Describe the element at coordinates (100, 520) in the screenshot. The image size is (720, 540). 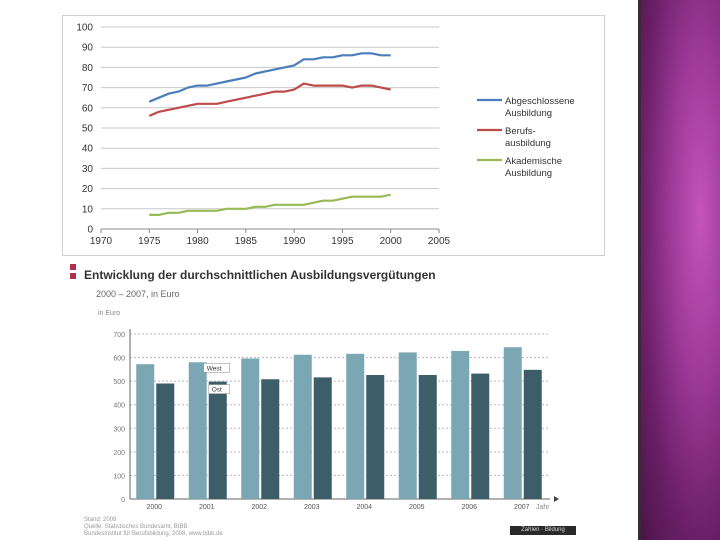
I see `source-line: Stand: 2008` at that location.